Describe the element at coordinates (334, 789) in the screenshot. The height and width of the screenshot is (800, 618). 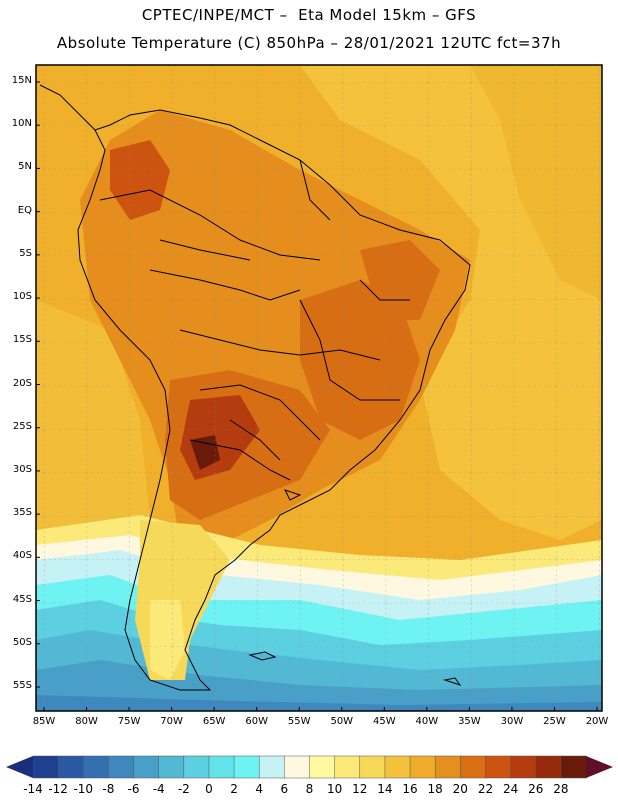
I see `colorbar-label: 10` at that location.